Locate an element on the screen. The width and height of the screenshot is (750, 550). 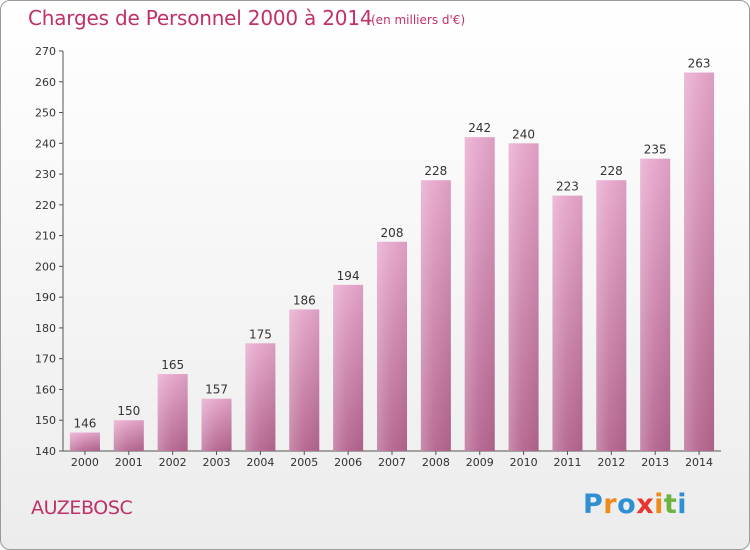
y-tick-label: 150 is located at coordinates (45, 420).